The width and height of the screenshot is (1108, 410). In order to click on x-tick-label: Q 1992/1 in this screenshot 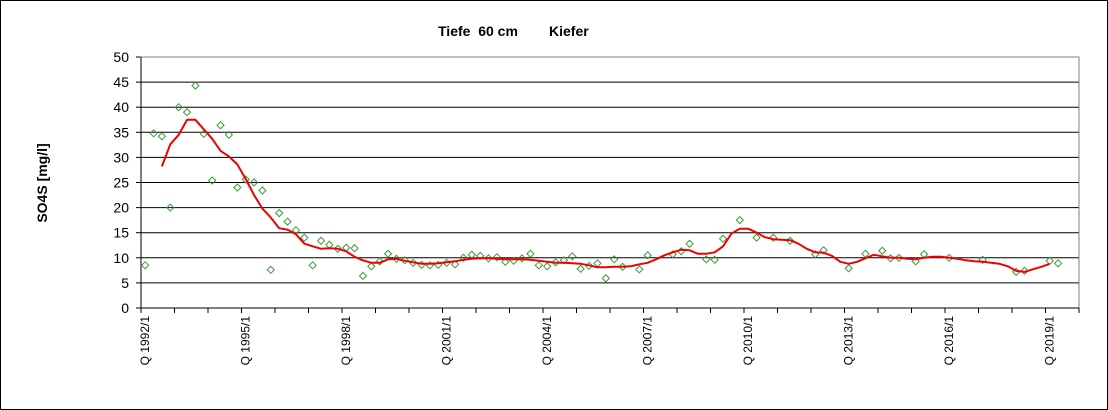, I will do `click(145, 341)`.